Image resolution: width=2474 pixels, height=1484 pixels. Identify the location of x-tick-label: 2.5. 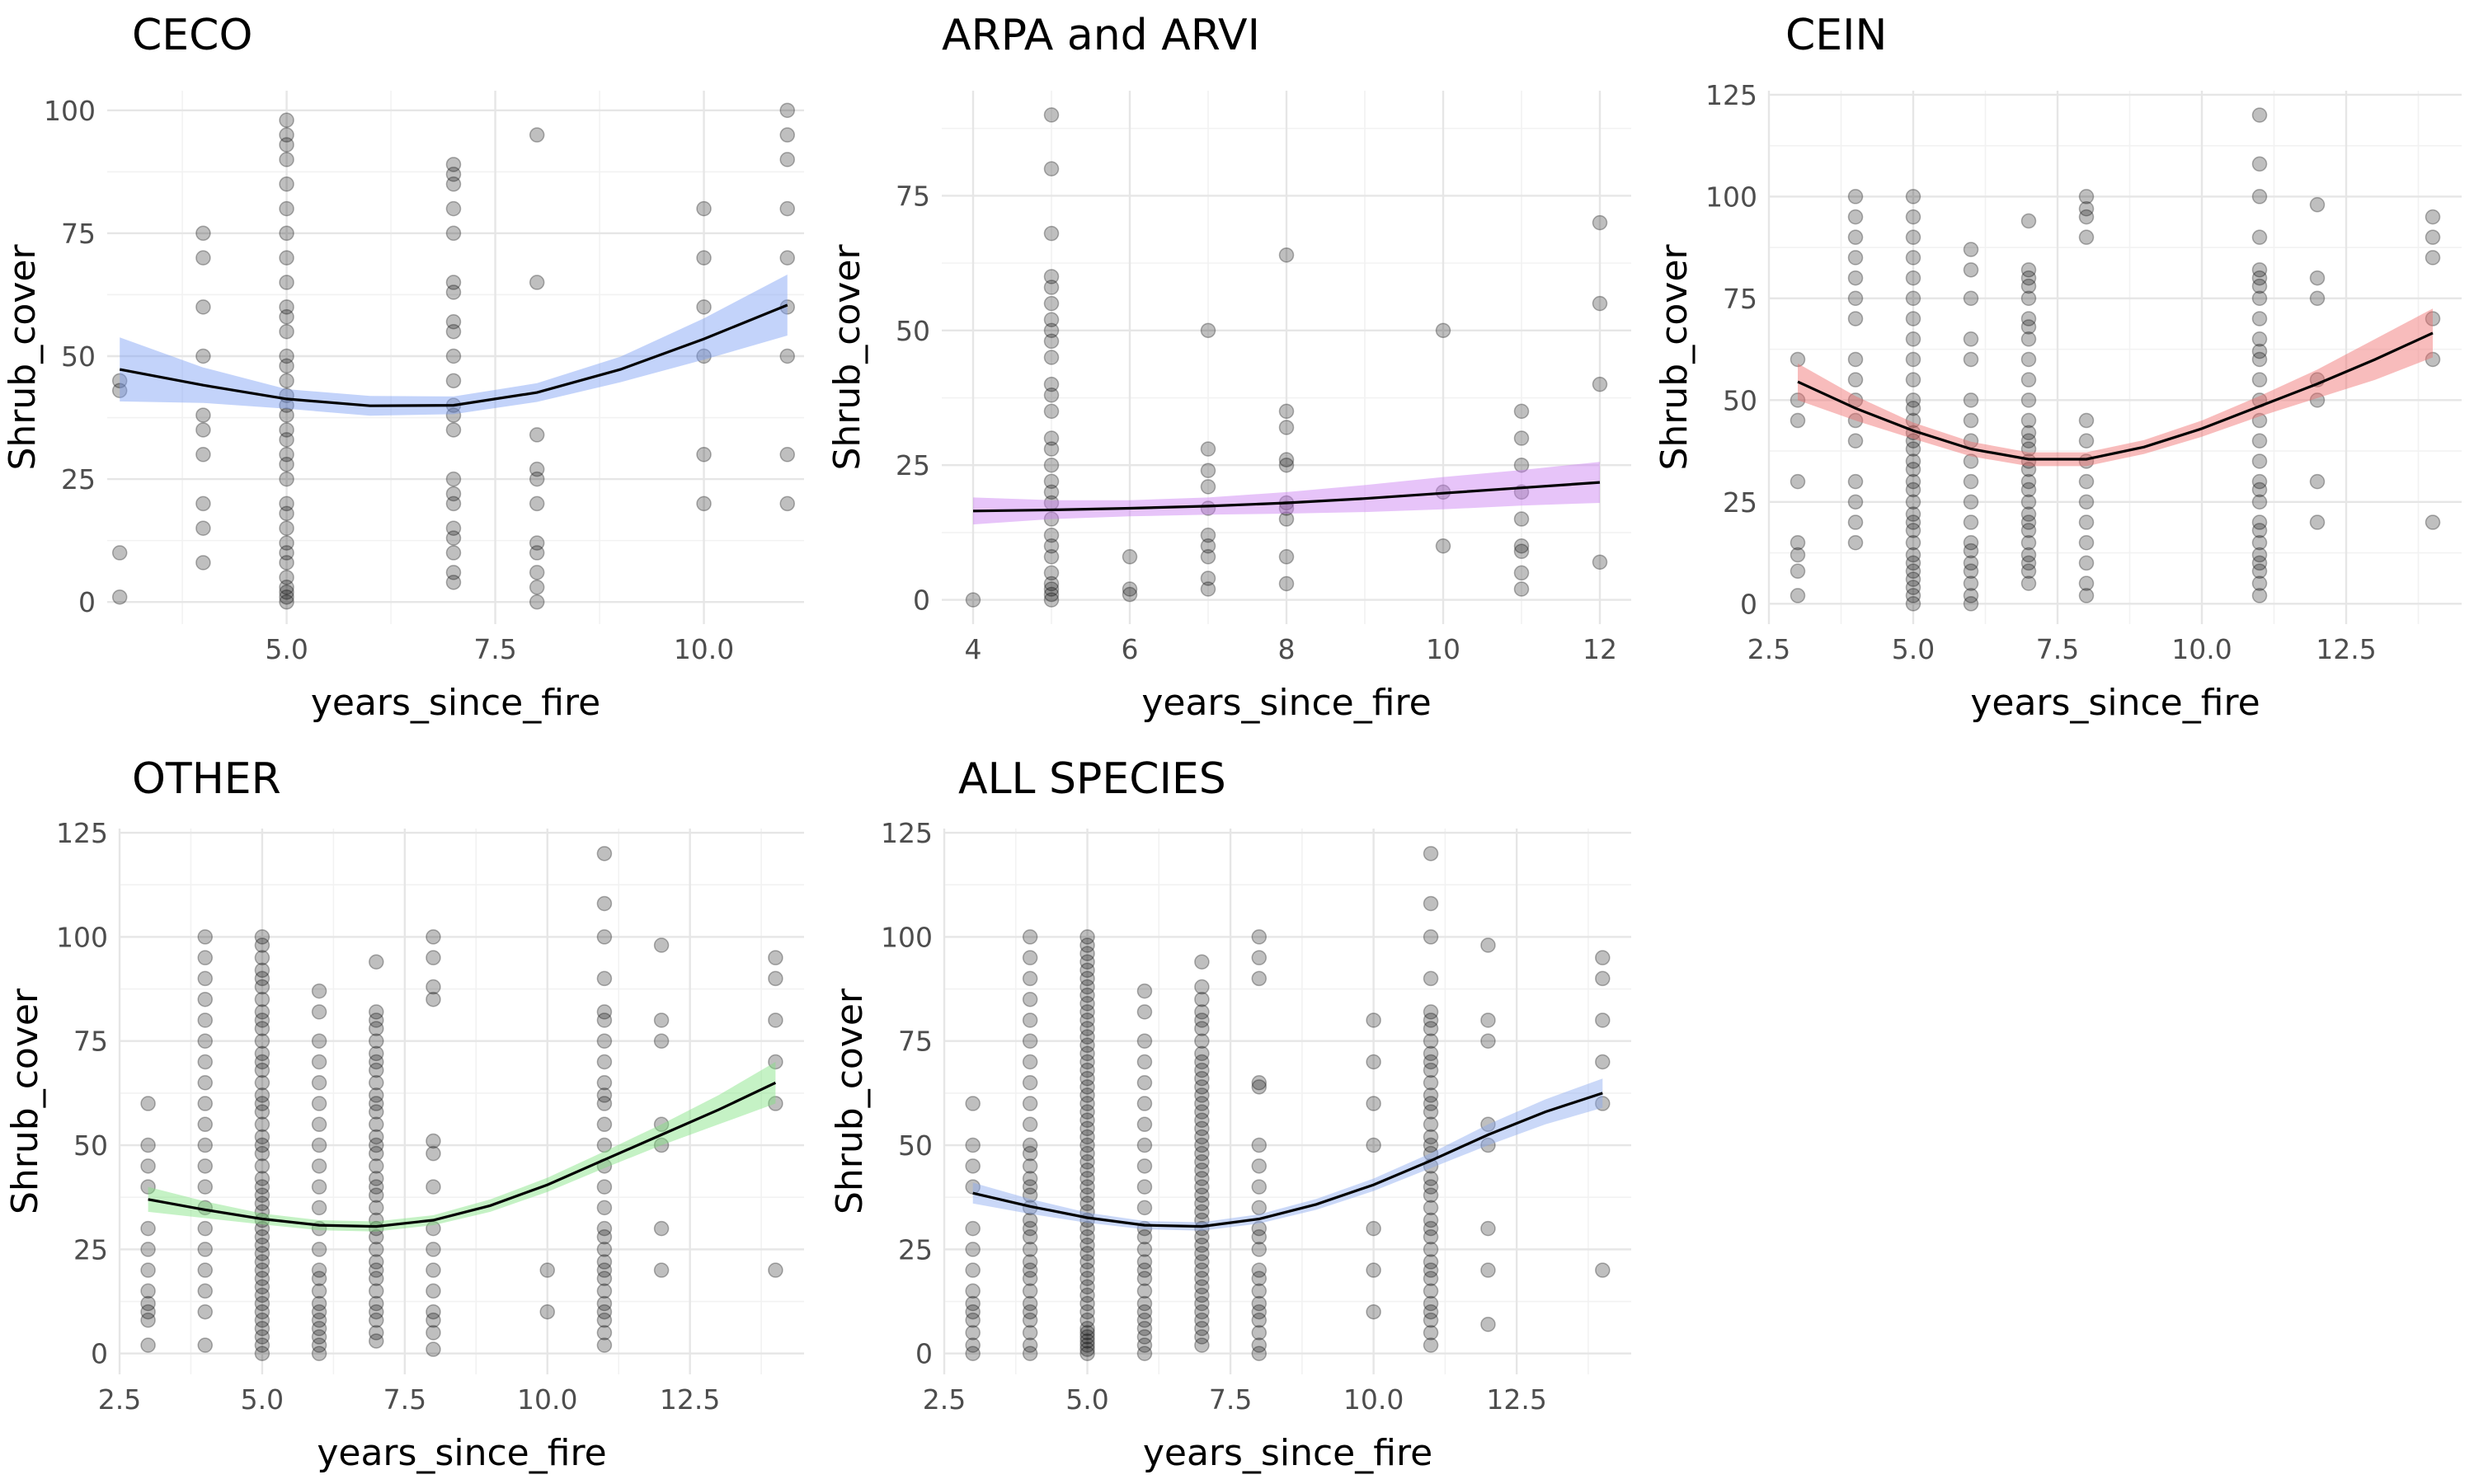
(944, 1399).